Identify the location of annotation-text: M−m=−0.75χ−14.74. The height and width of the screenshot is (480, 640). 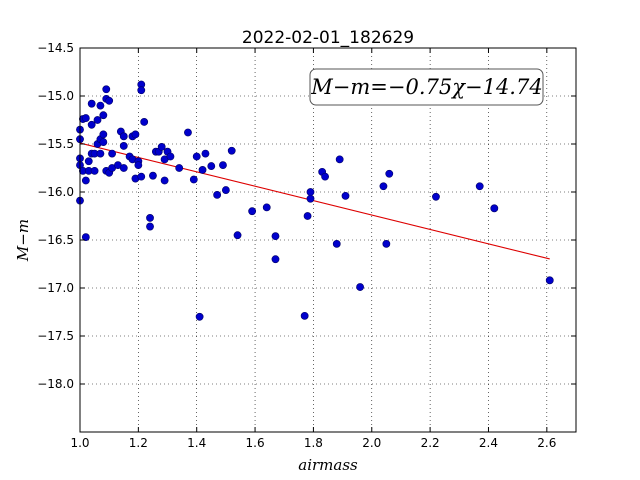
(426, 87).